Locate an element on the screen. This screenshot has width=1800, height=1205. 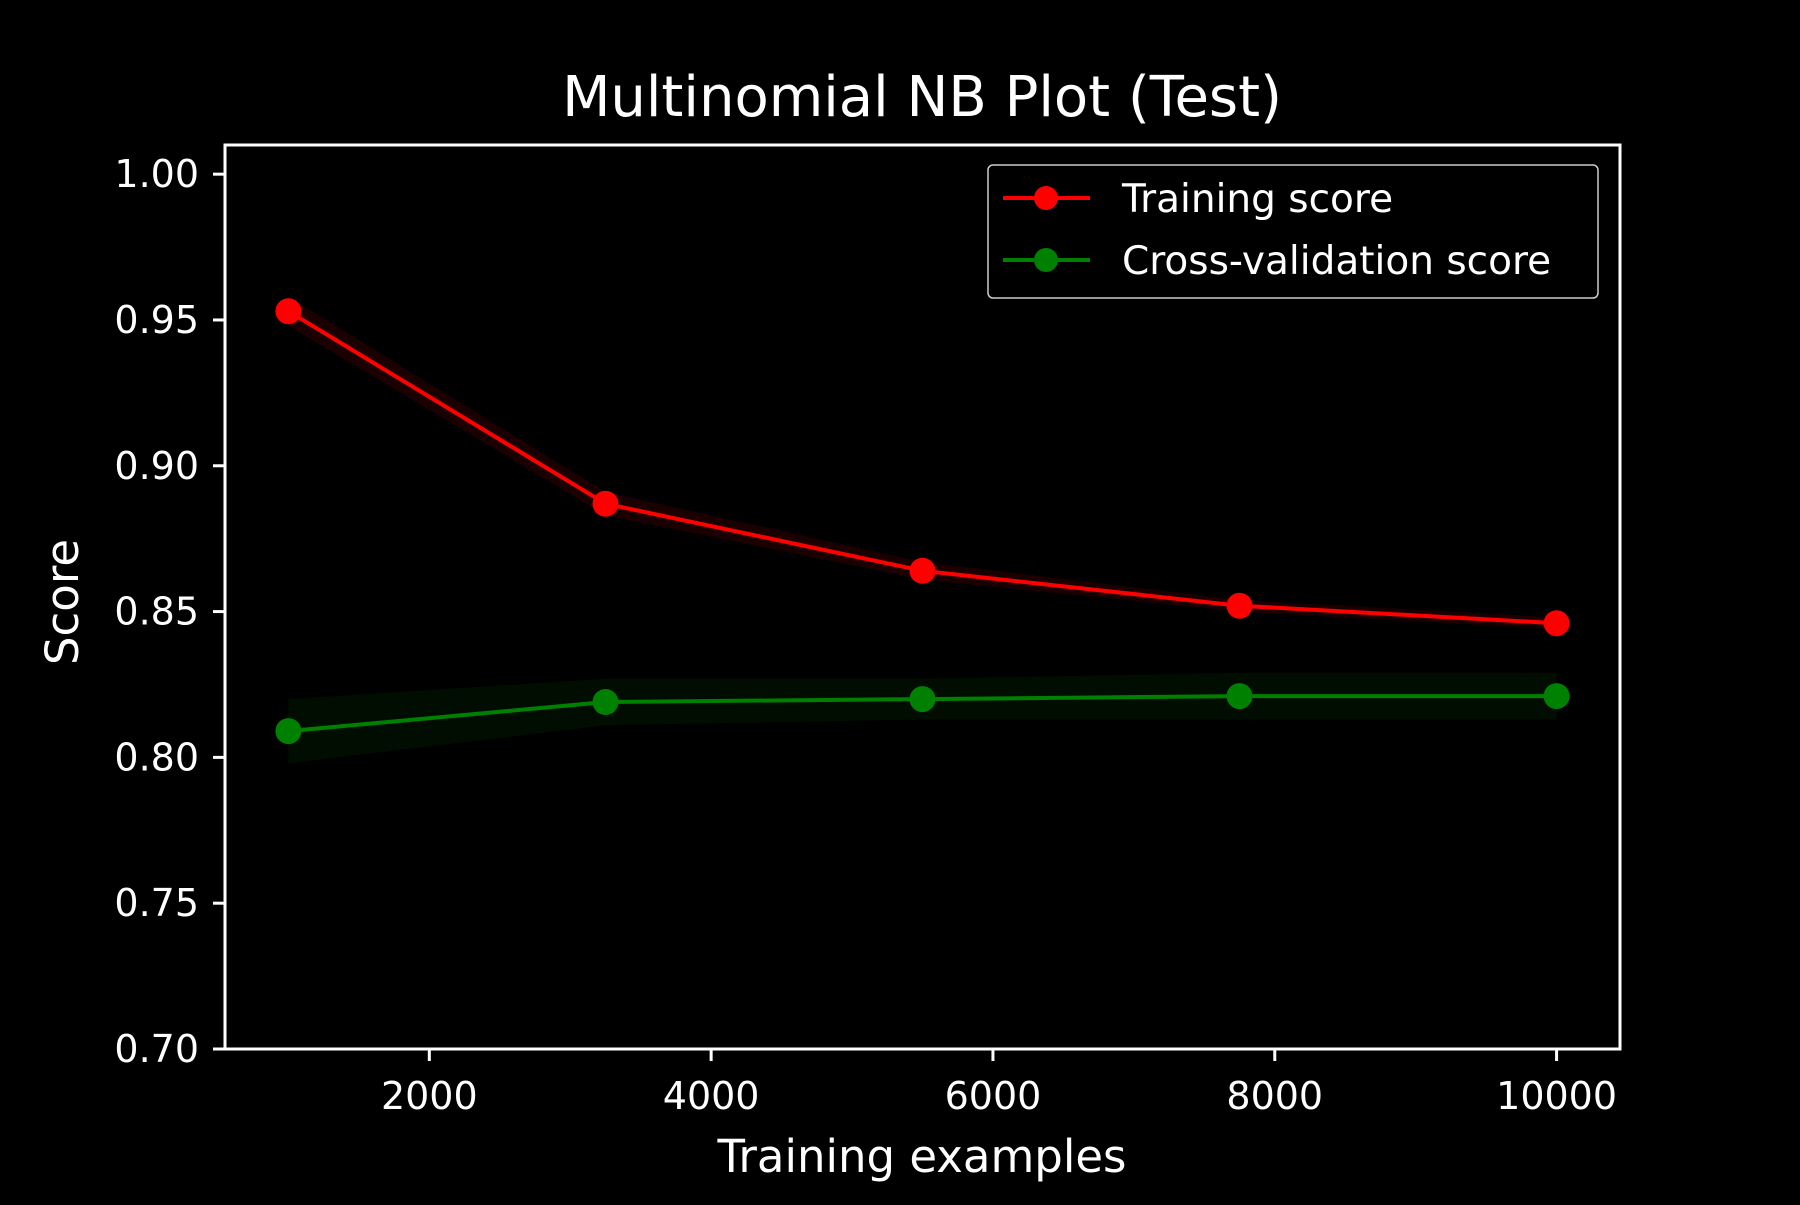
x-tick-label: 10000 is located at coordinates (1556, 1096).